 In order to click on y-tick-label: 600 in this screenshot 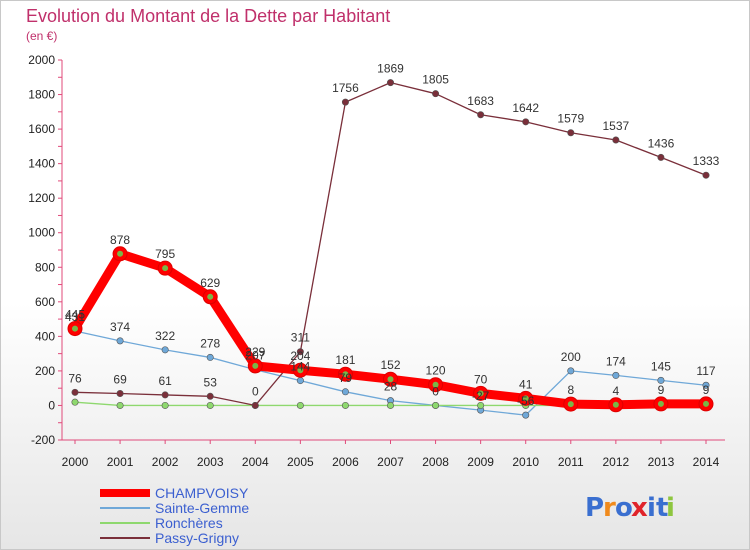, I will do `click(45, 302)`.